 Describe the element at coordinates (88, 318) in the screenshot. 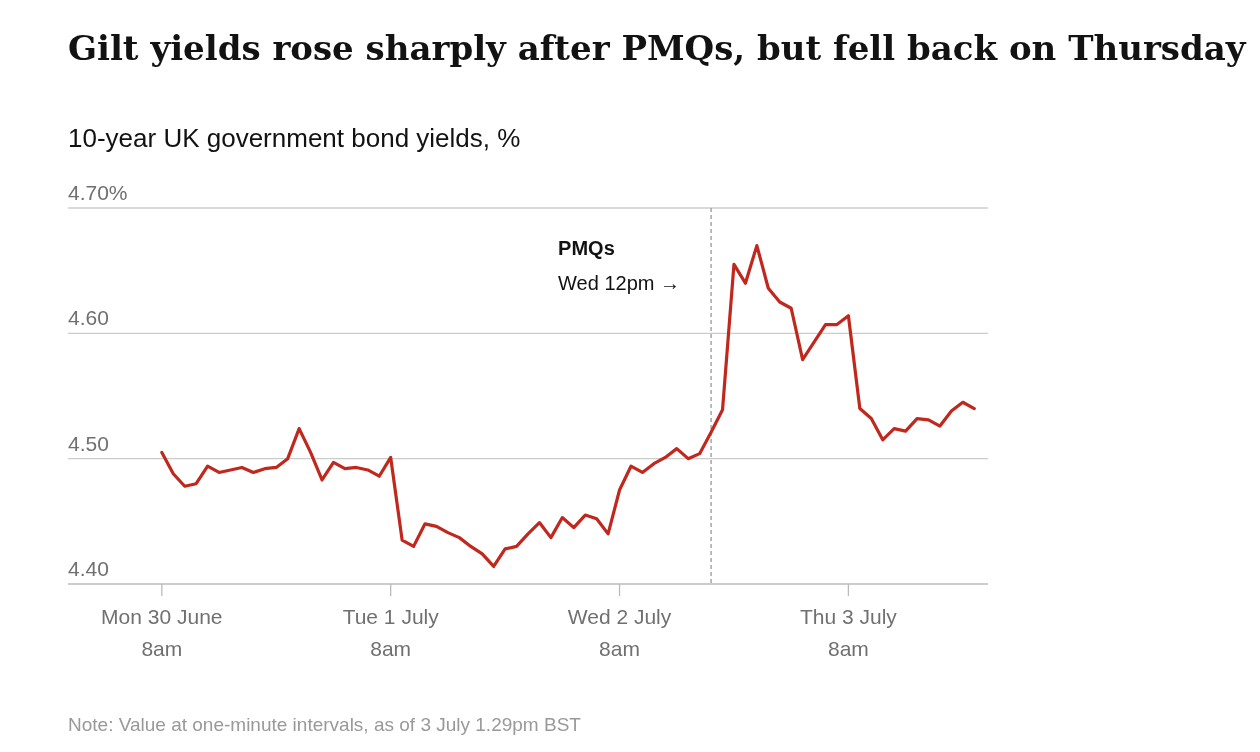

I see `y-tick-label: 4.60` at that location.